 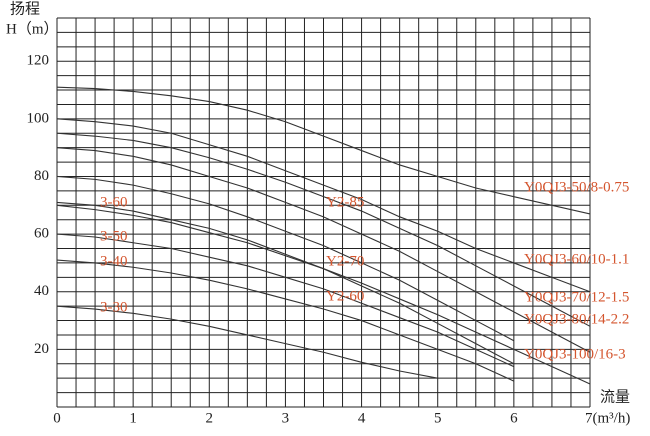 What do you see at coordinates (575, 354) in the screenshot?
I see `annotation: Y0QJ3-100/16-3` at bounding box center [575, 354].